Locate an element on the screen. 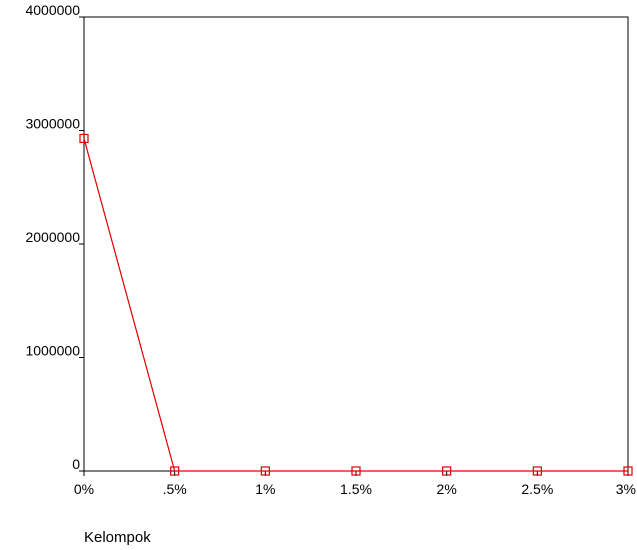 The image size is (637, 550). y-axis: 0 1000000 2000000 3000000 4000000 is located at coordinates (54, 237).